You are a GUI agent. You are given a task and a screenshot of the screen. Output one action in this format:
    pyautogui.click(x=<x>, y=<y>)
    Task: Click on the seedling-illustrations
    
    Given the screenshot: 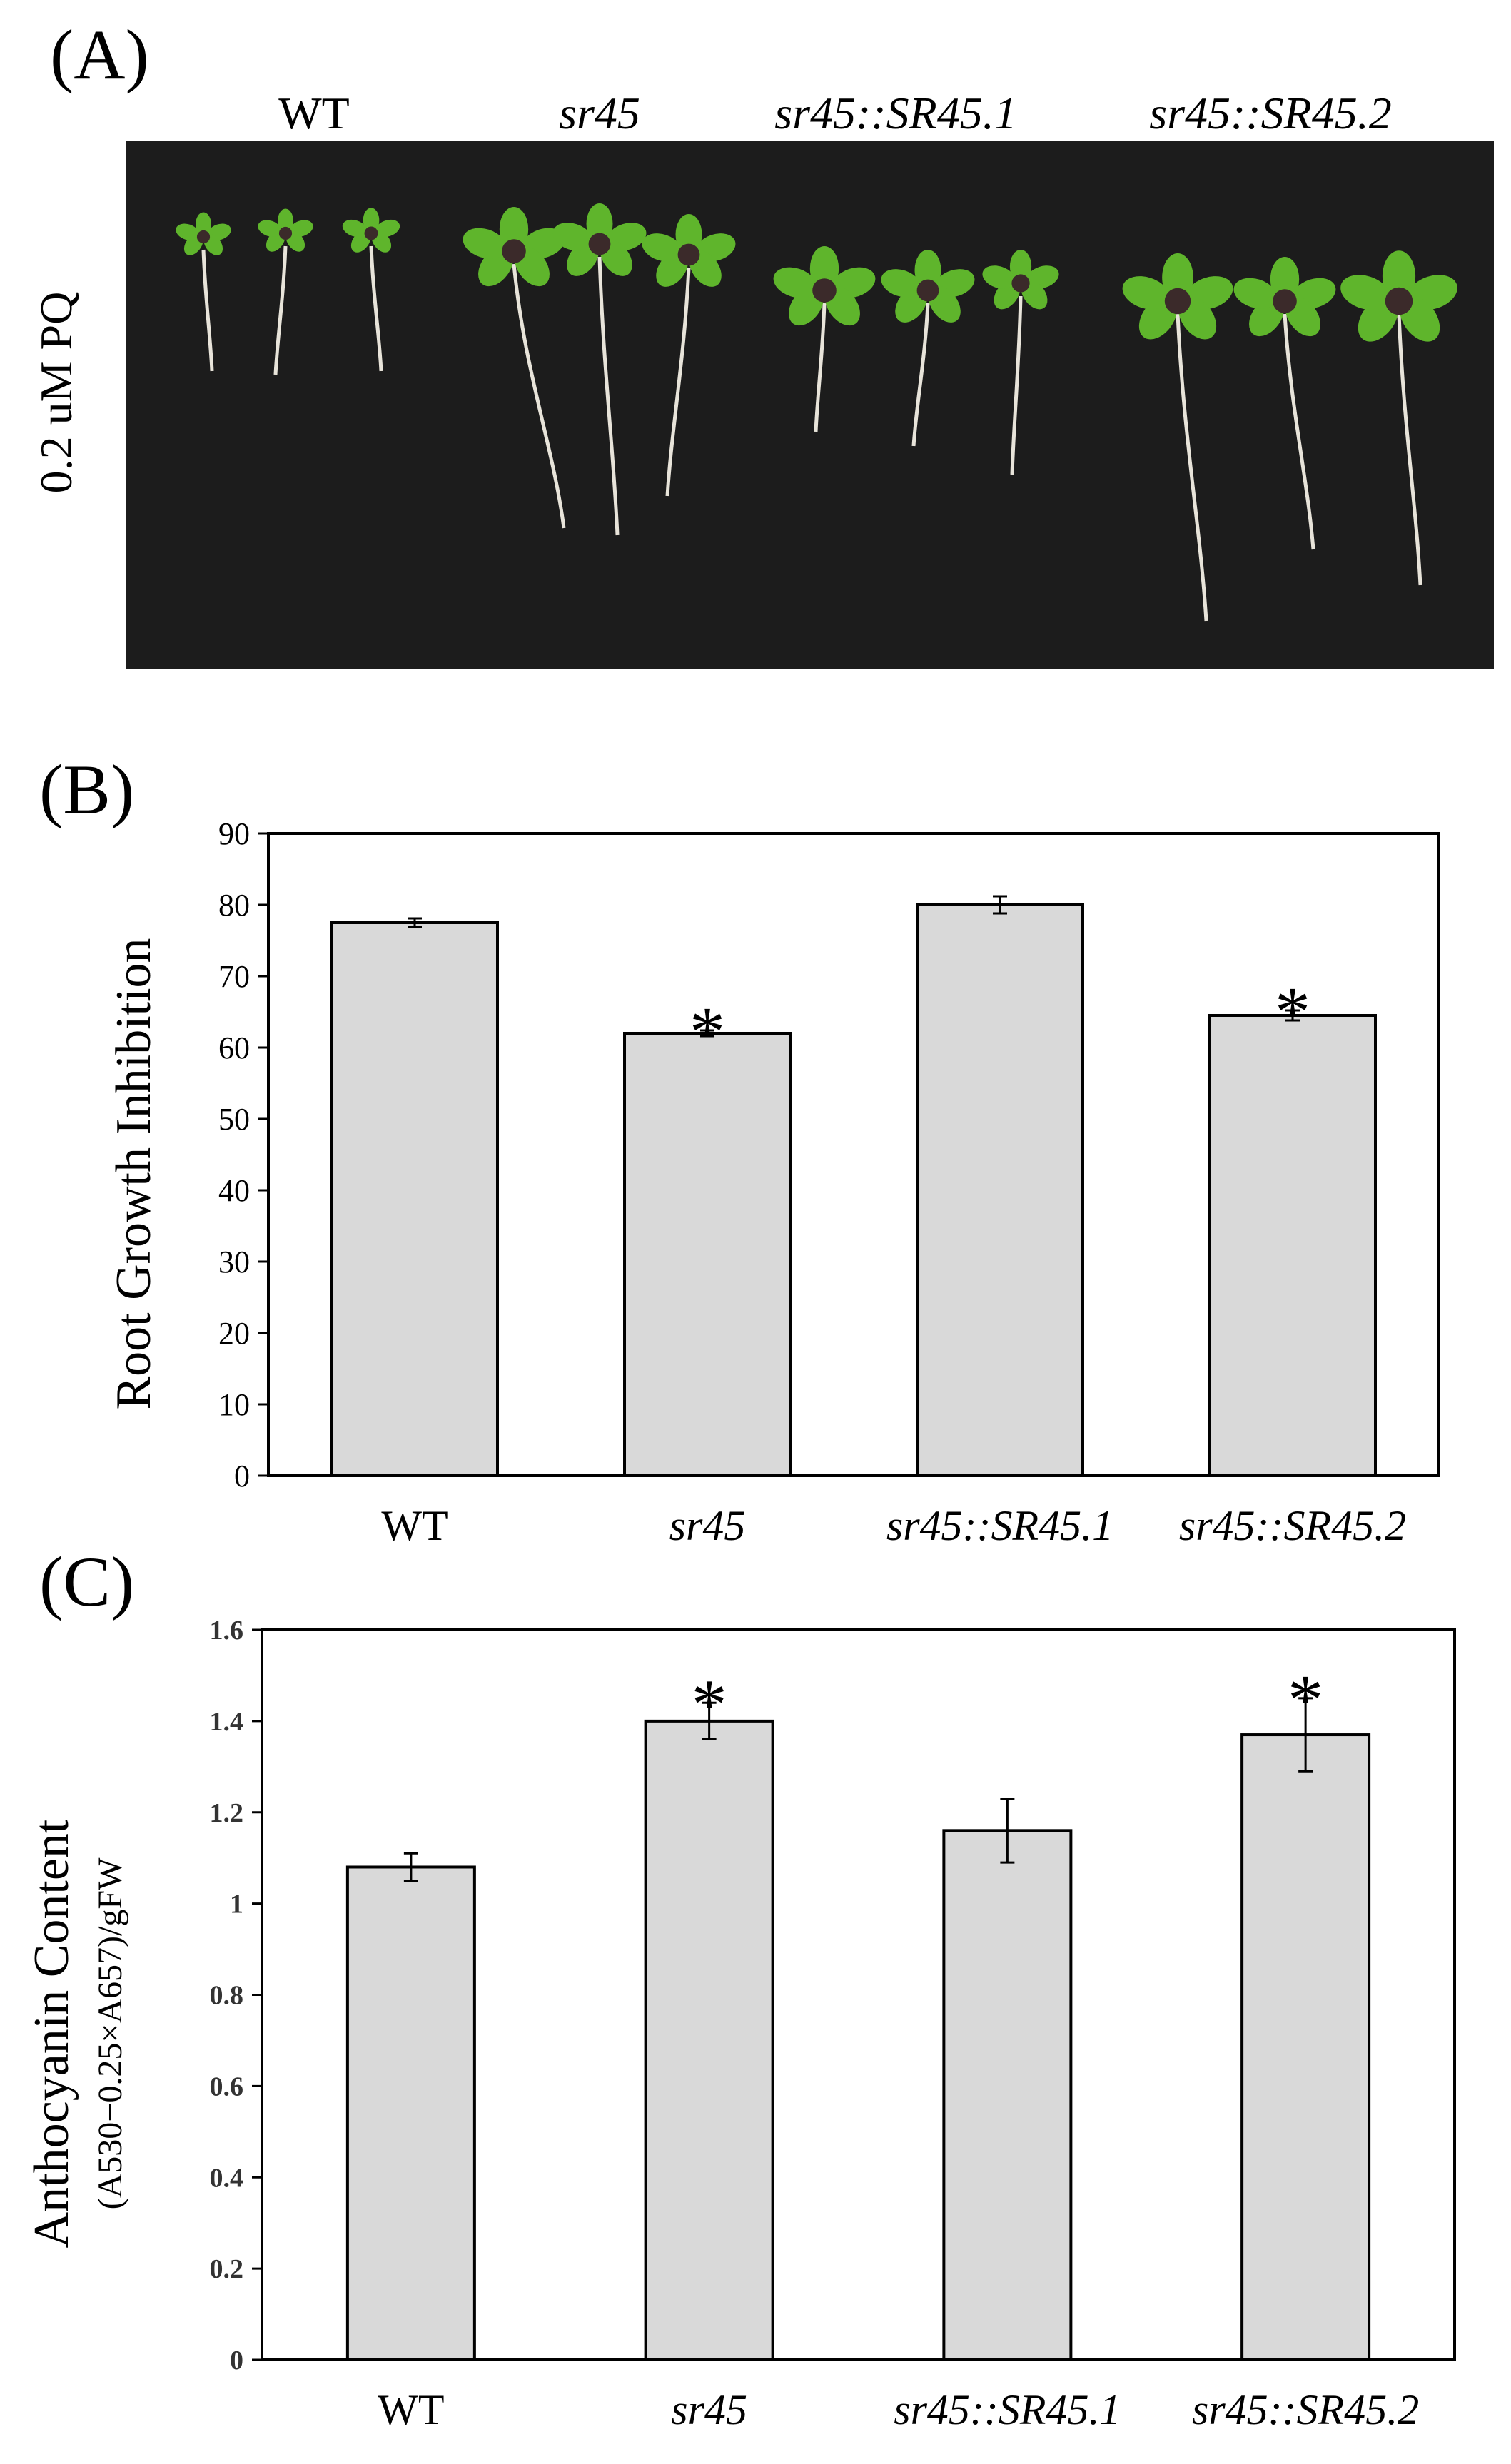 What is the action you would take?
    pyautogui.click(x=816, y=412)
    